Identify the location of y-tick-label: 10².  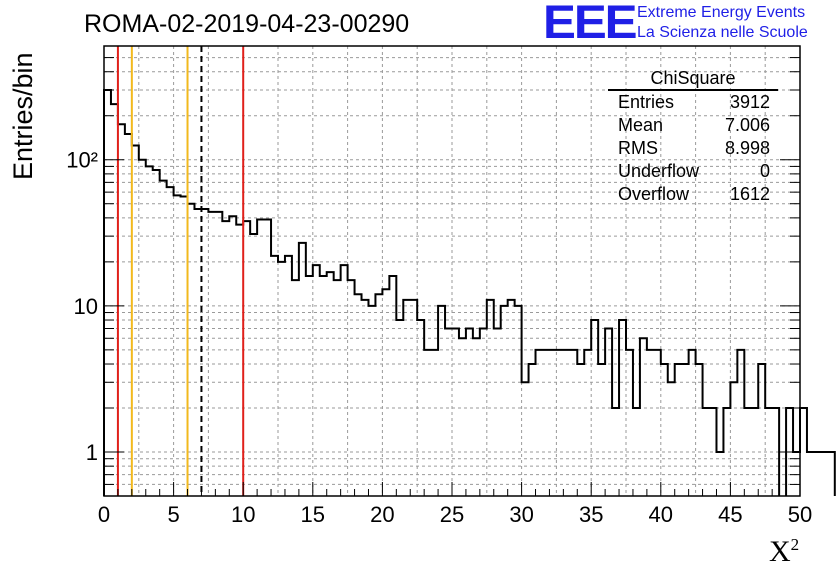
(82, 160).